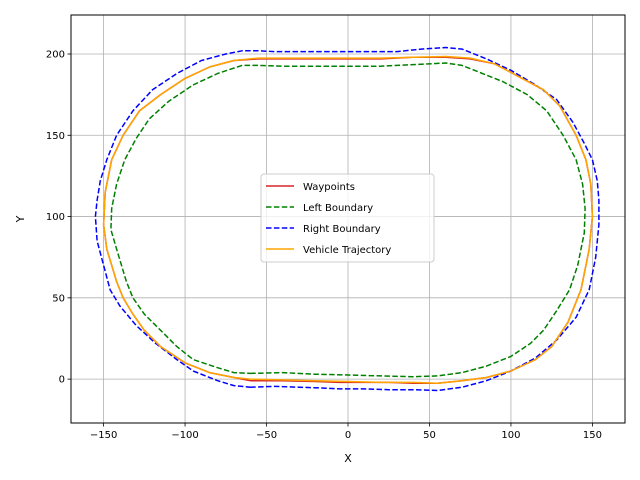 The width and height of the screenshot is (640, 480). Describe the element at coordinates (103, 435) in the screenshot. I see `x-tick-label: −150` at that location.